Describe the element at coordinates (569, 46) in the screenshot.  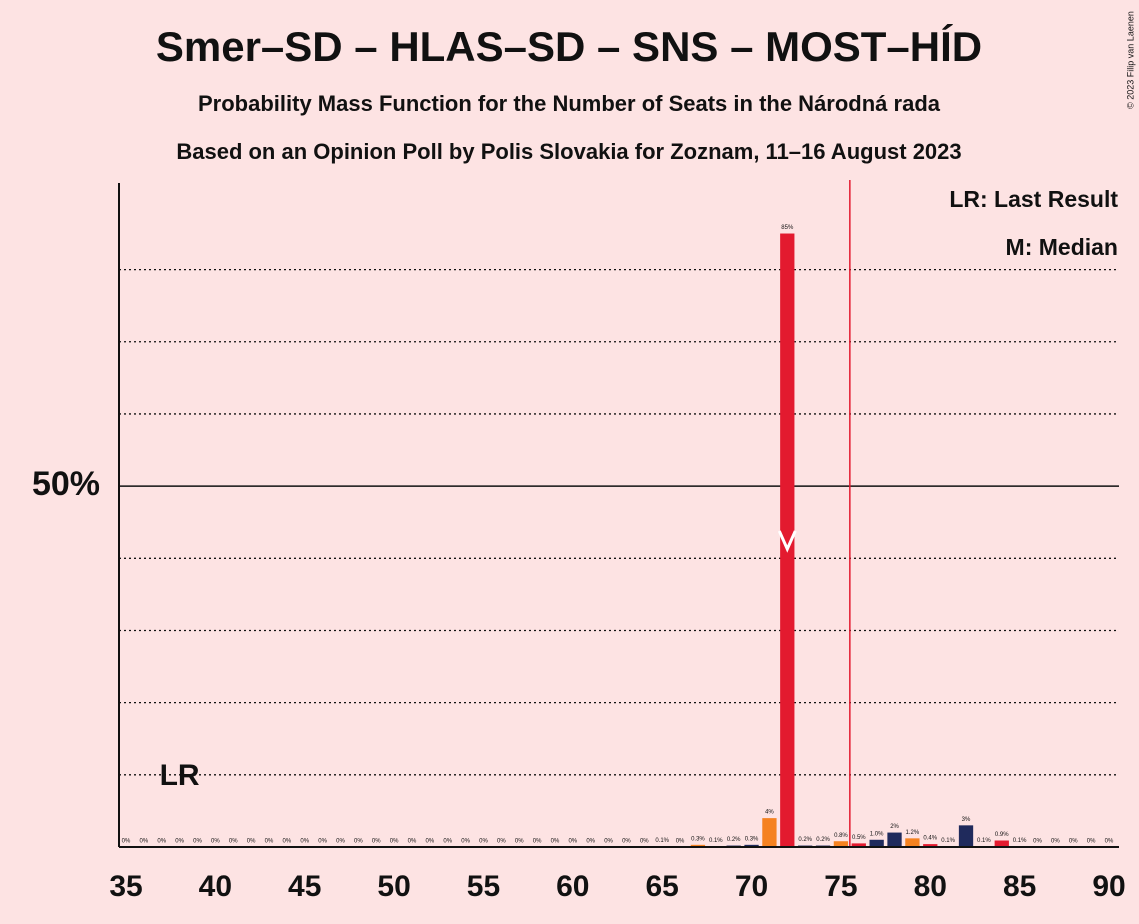
I see `chart-title: Smer–SD – HLAS–SD – SNS – MOST–HÍD` at that location.